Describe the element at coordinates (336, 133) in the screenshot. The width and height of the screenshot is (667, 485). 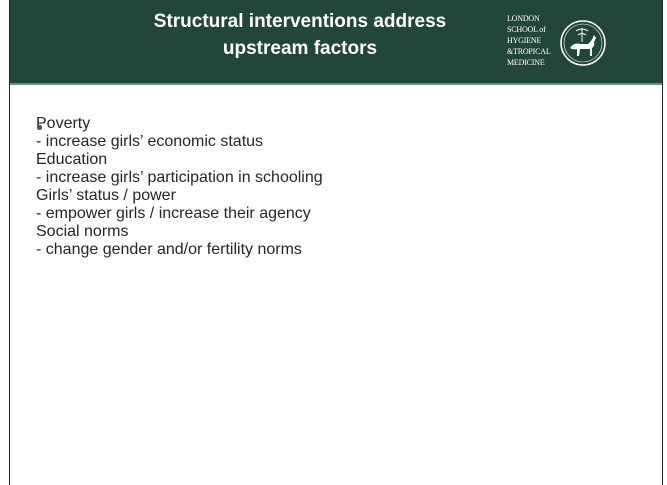
I see `bullet-item: Poverty - increase girls’ economic status` at that location.